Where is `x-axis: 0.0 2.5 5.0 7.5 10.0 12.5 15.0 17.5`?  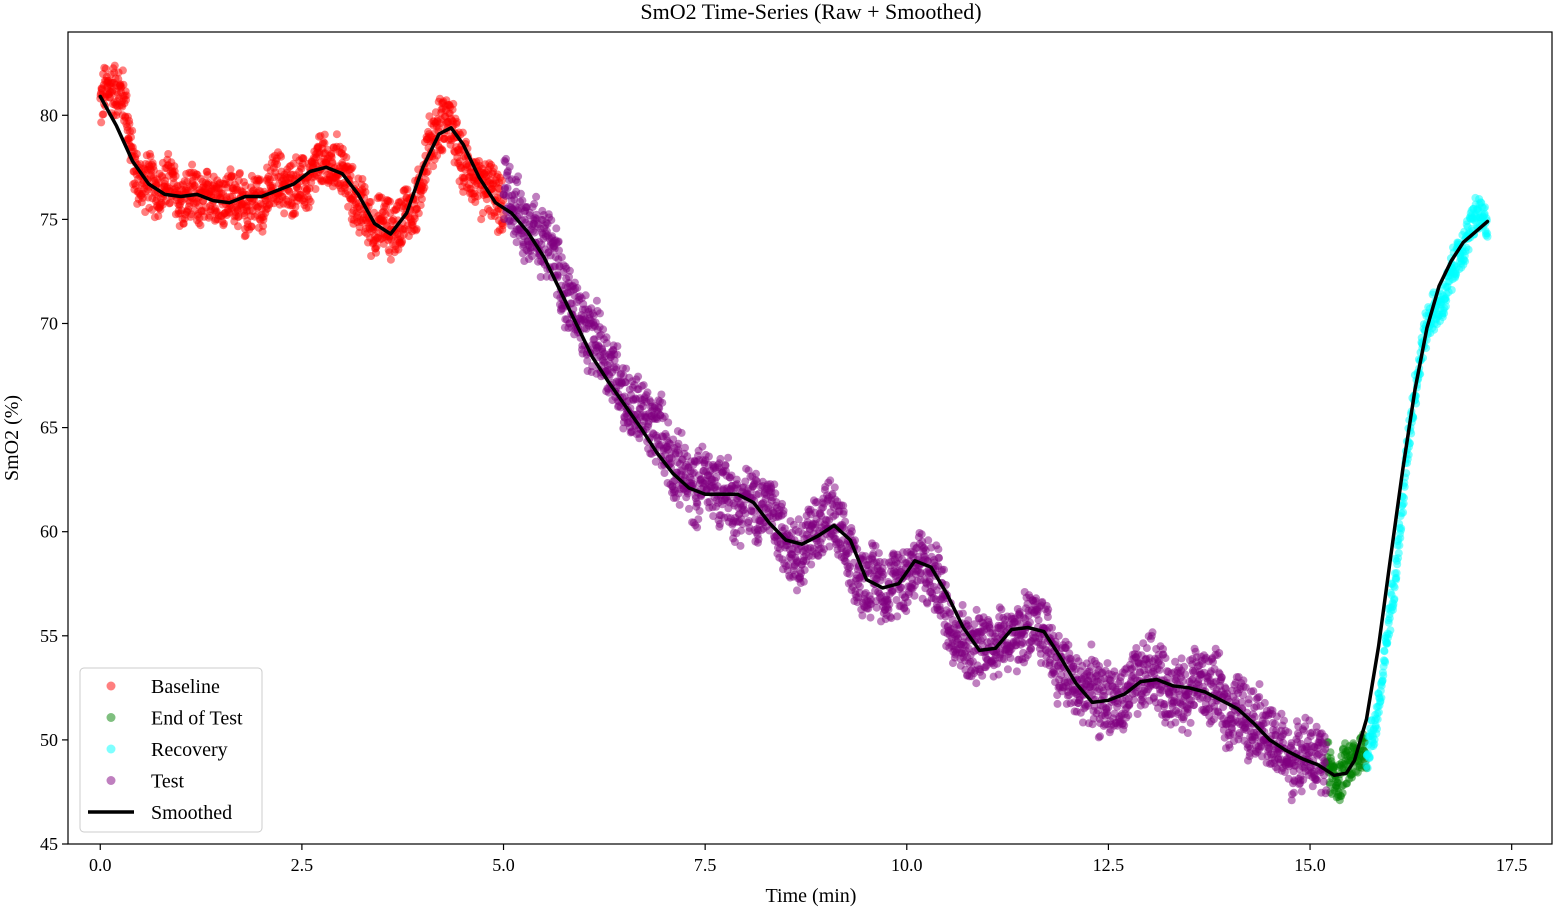
x-axis: 0.0 2.5 5.0 7.5 10.0 12.5 15.0 17.5 is located at coordinates (808, 859).